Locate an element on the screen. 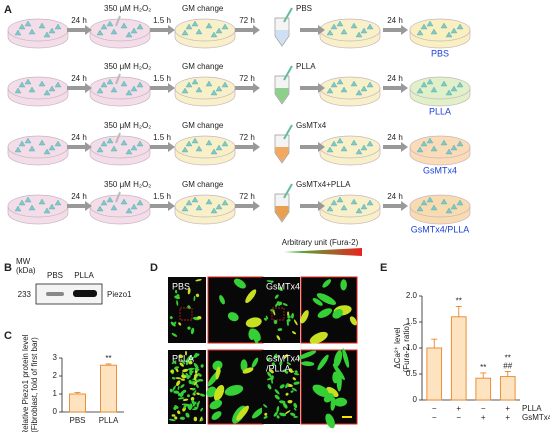 The width and height of the screenshot is (550, 432). y-tick-label: 3 is located at coordinates (55, 357).